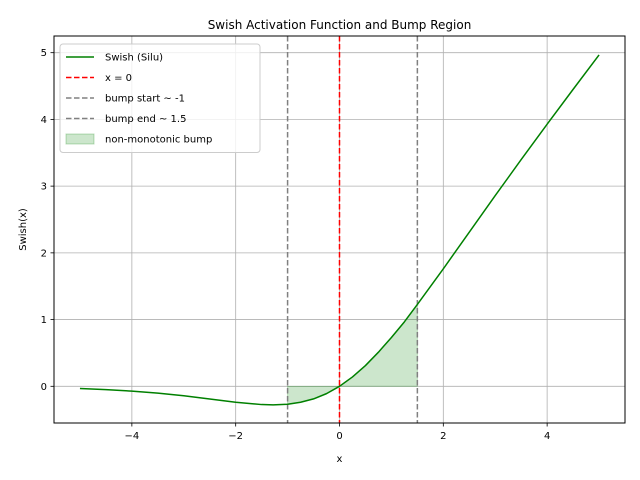  I want to click on y-tick-label-1: 1, so click(44, 320).